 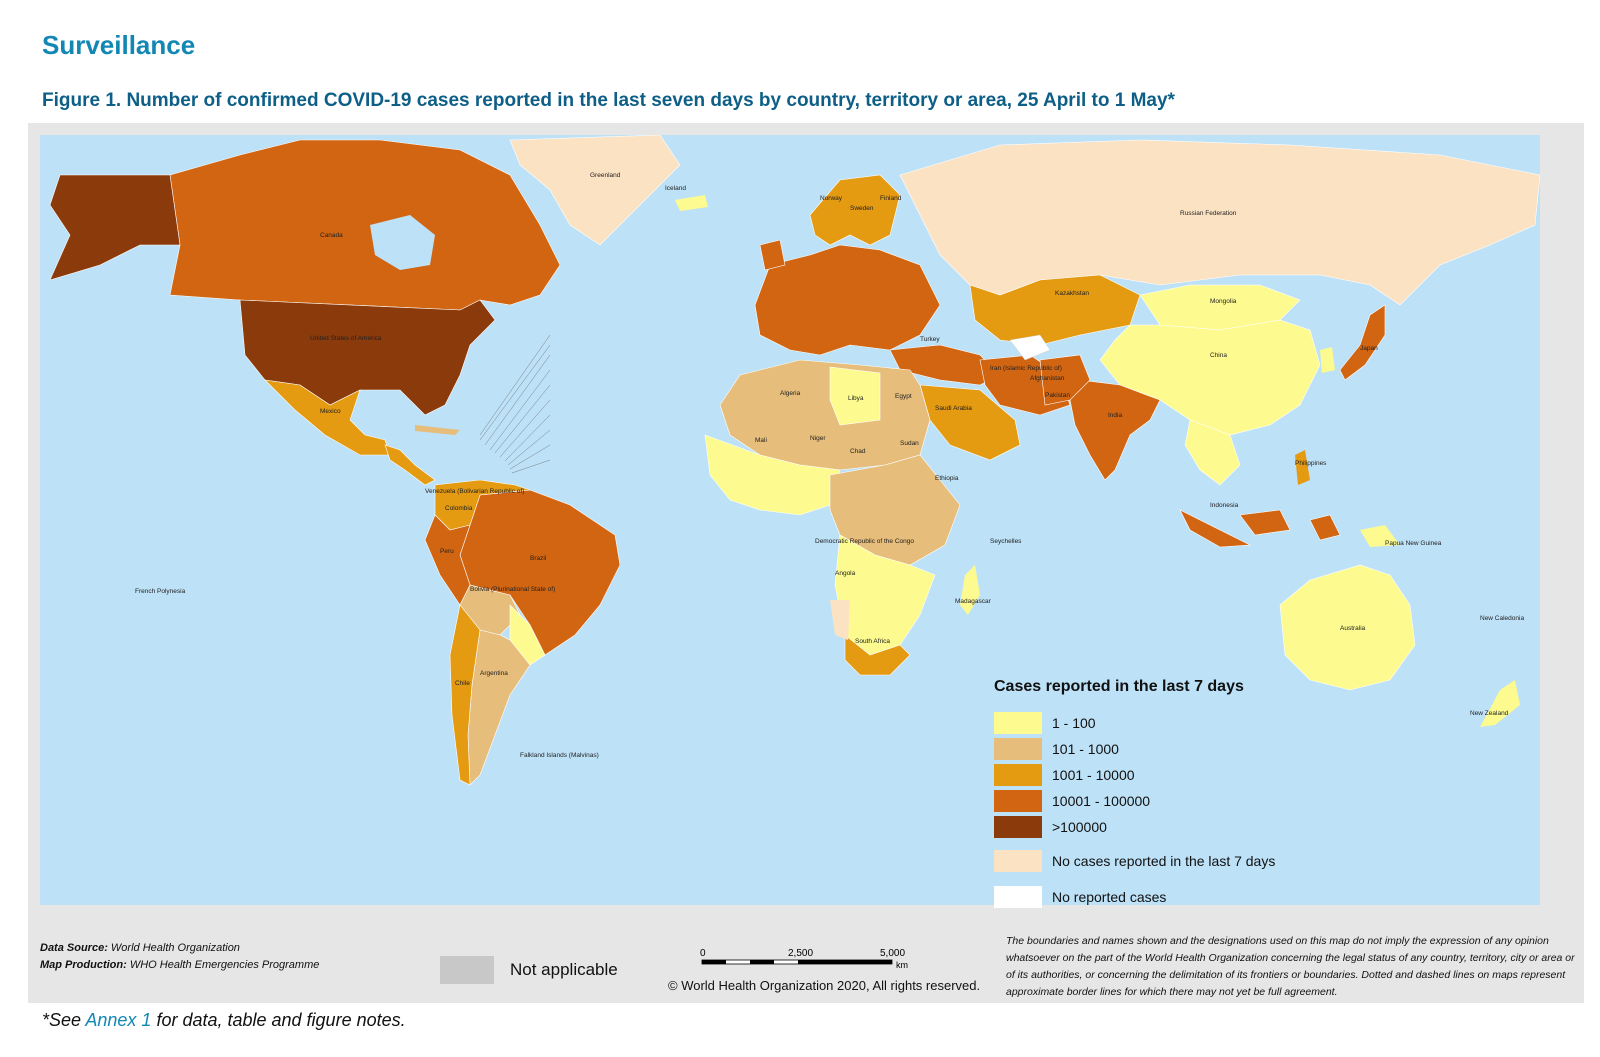 I want to click on label-seychelles: Seychelles, so click(x=1006, y=541).